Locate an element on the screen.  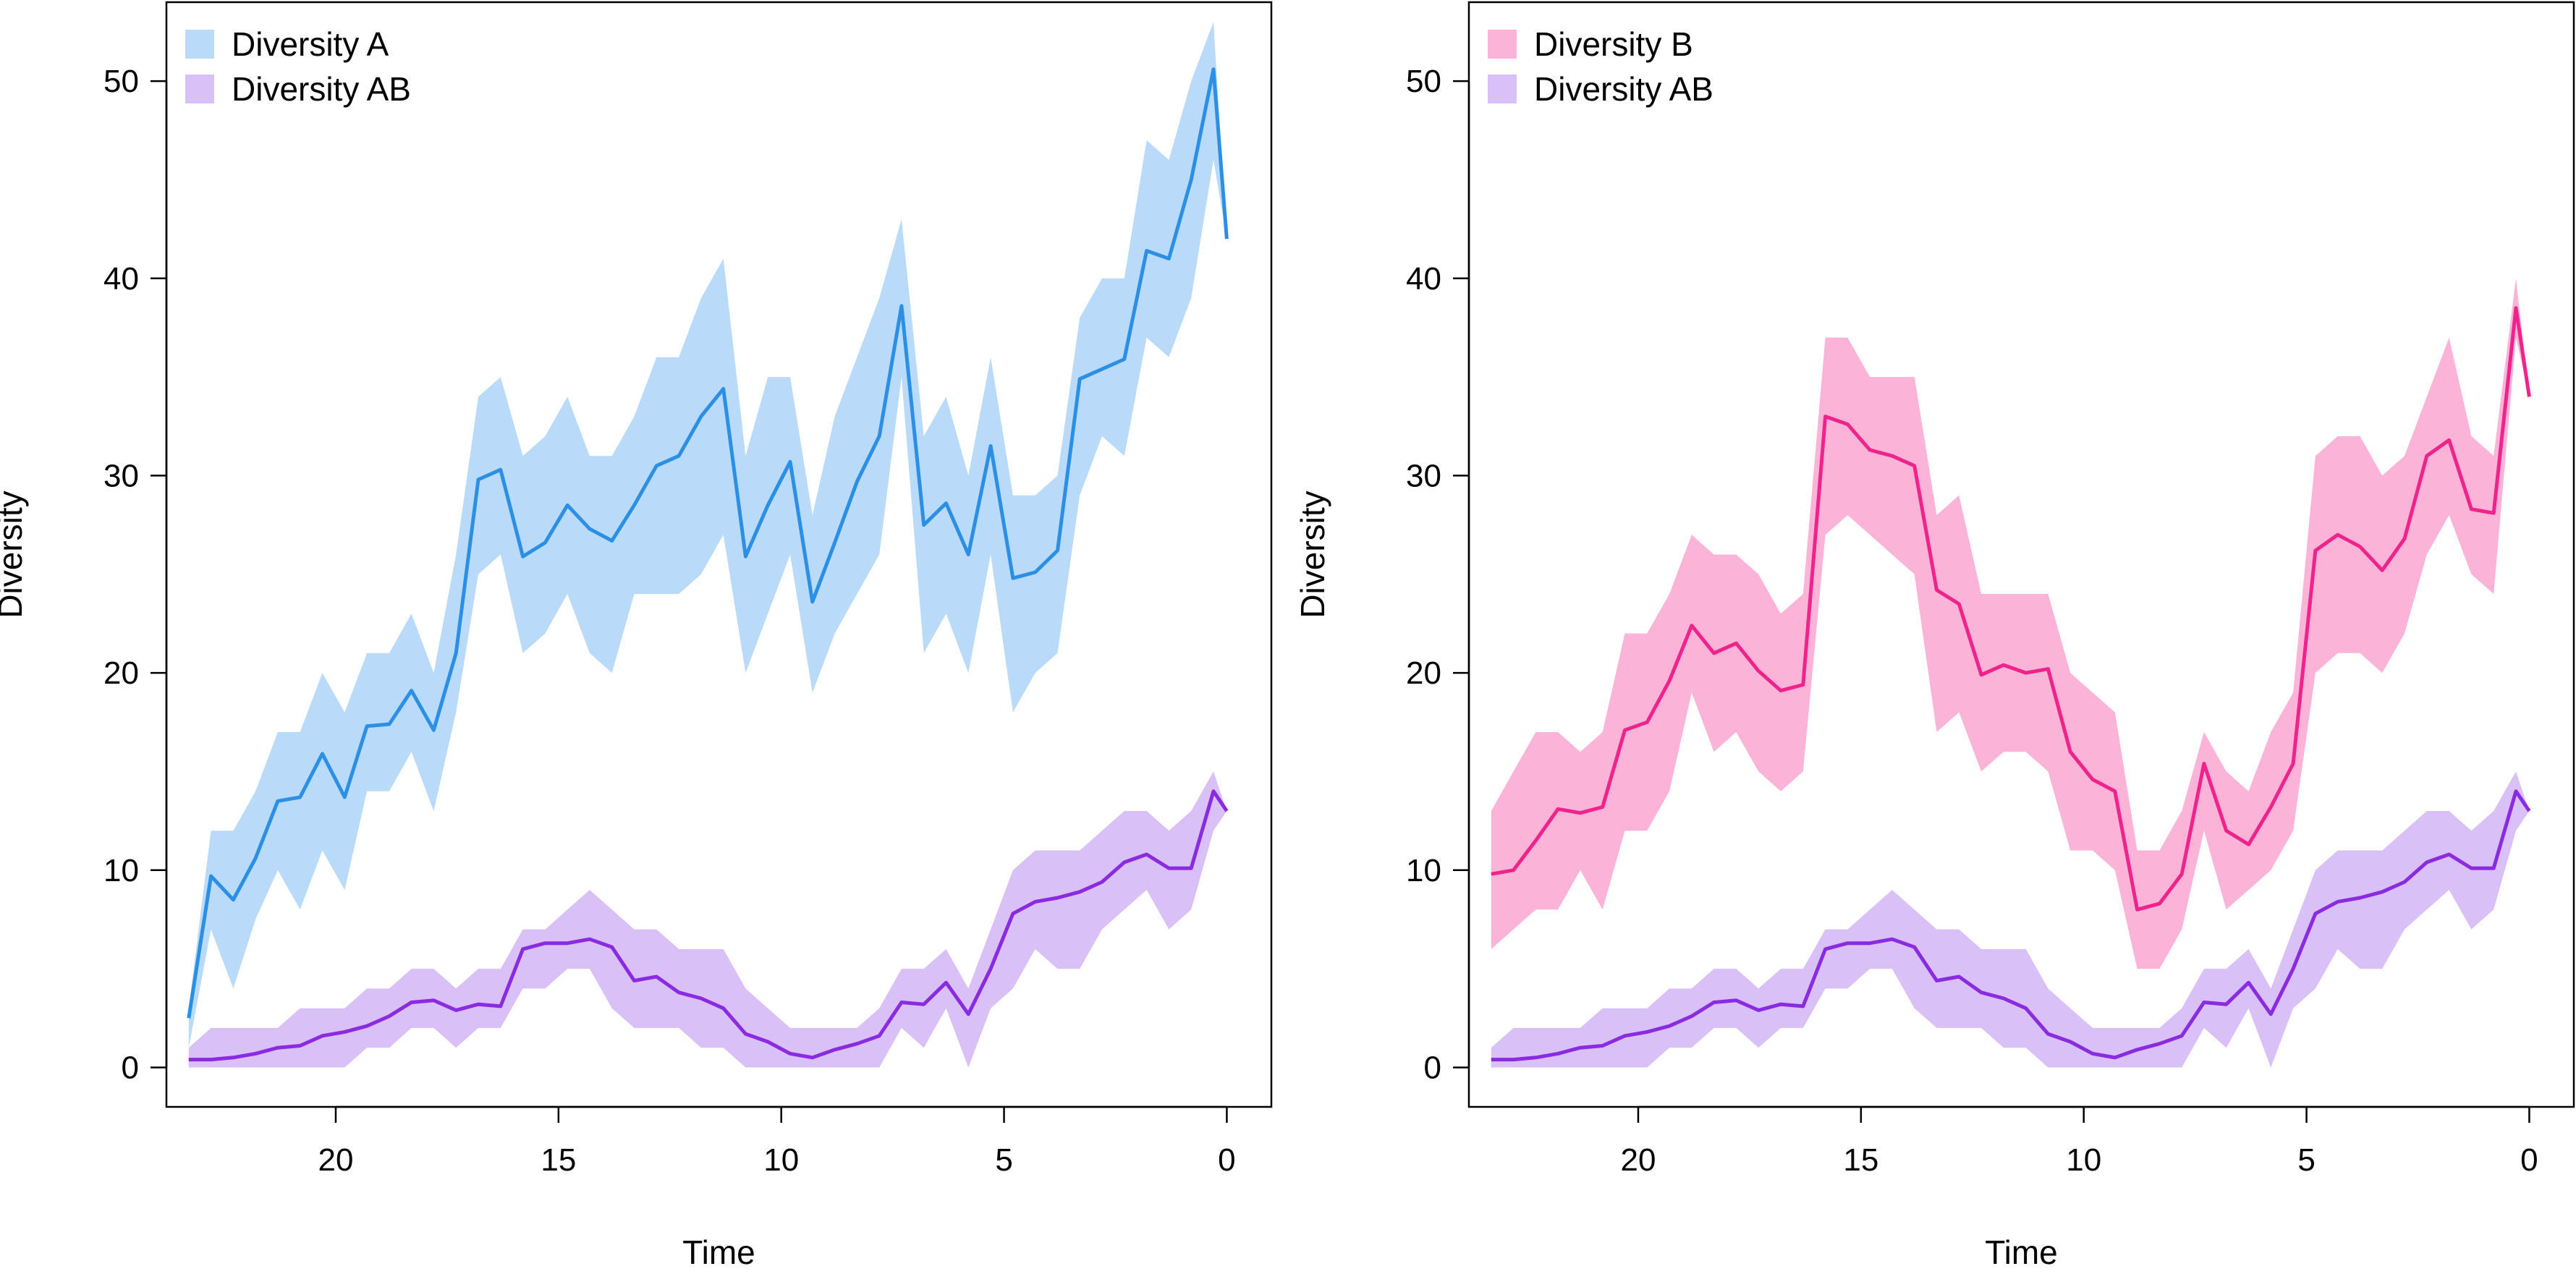
legend-label: Diversity B is located at coordinates (1614, 44).